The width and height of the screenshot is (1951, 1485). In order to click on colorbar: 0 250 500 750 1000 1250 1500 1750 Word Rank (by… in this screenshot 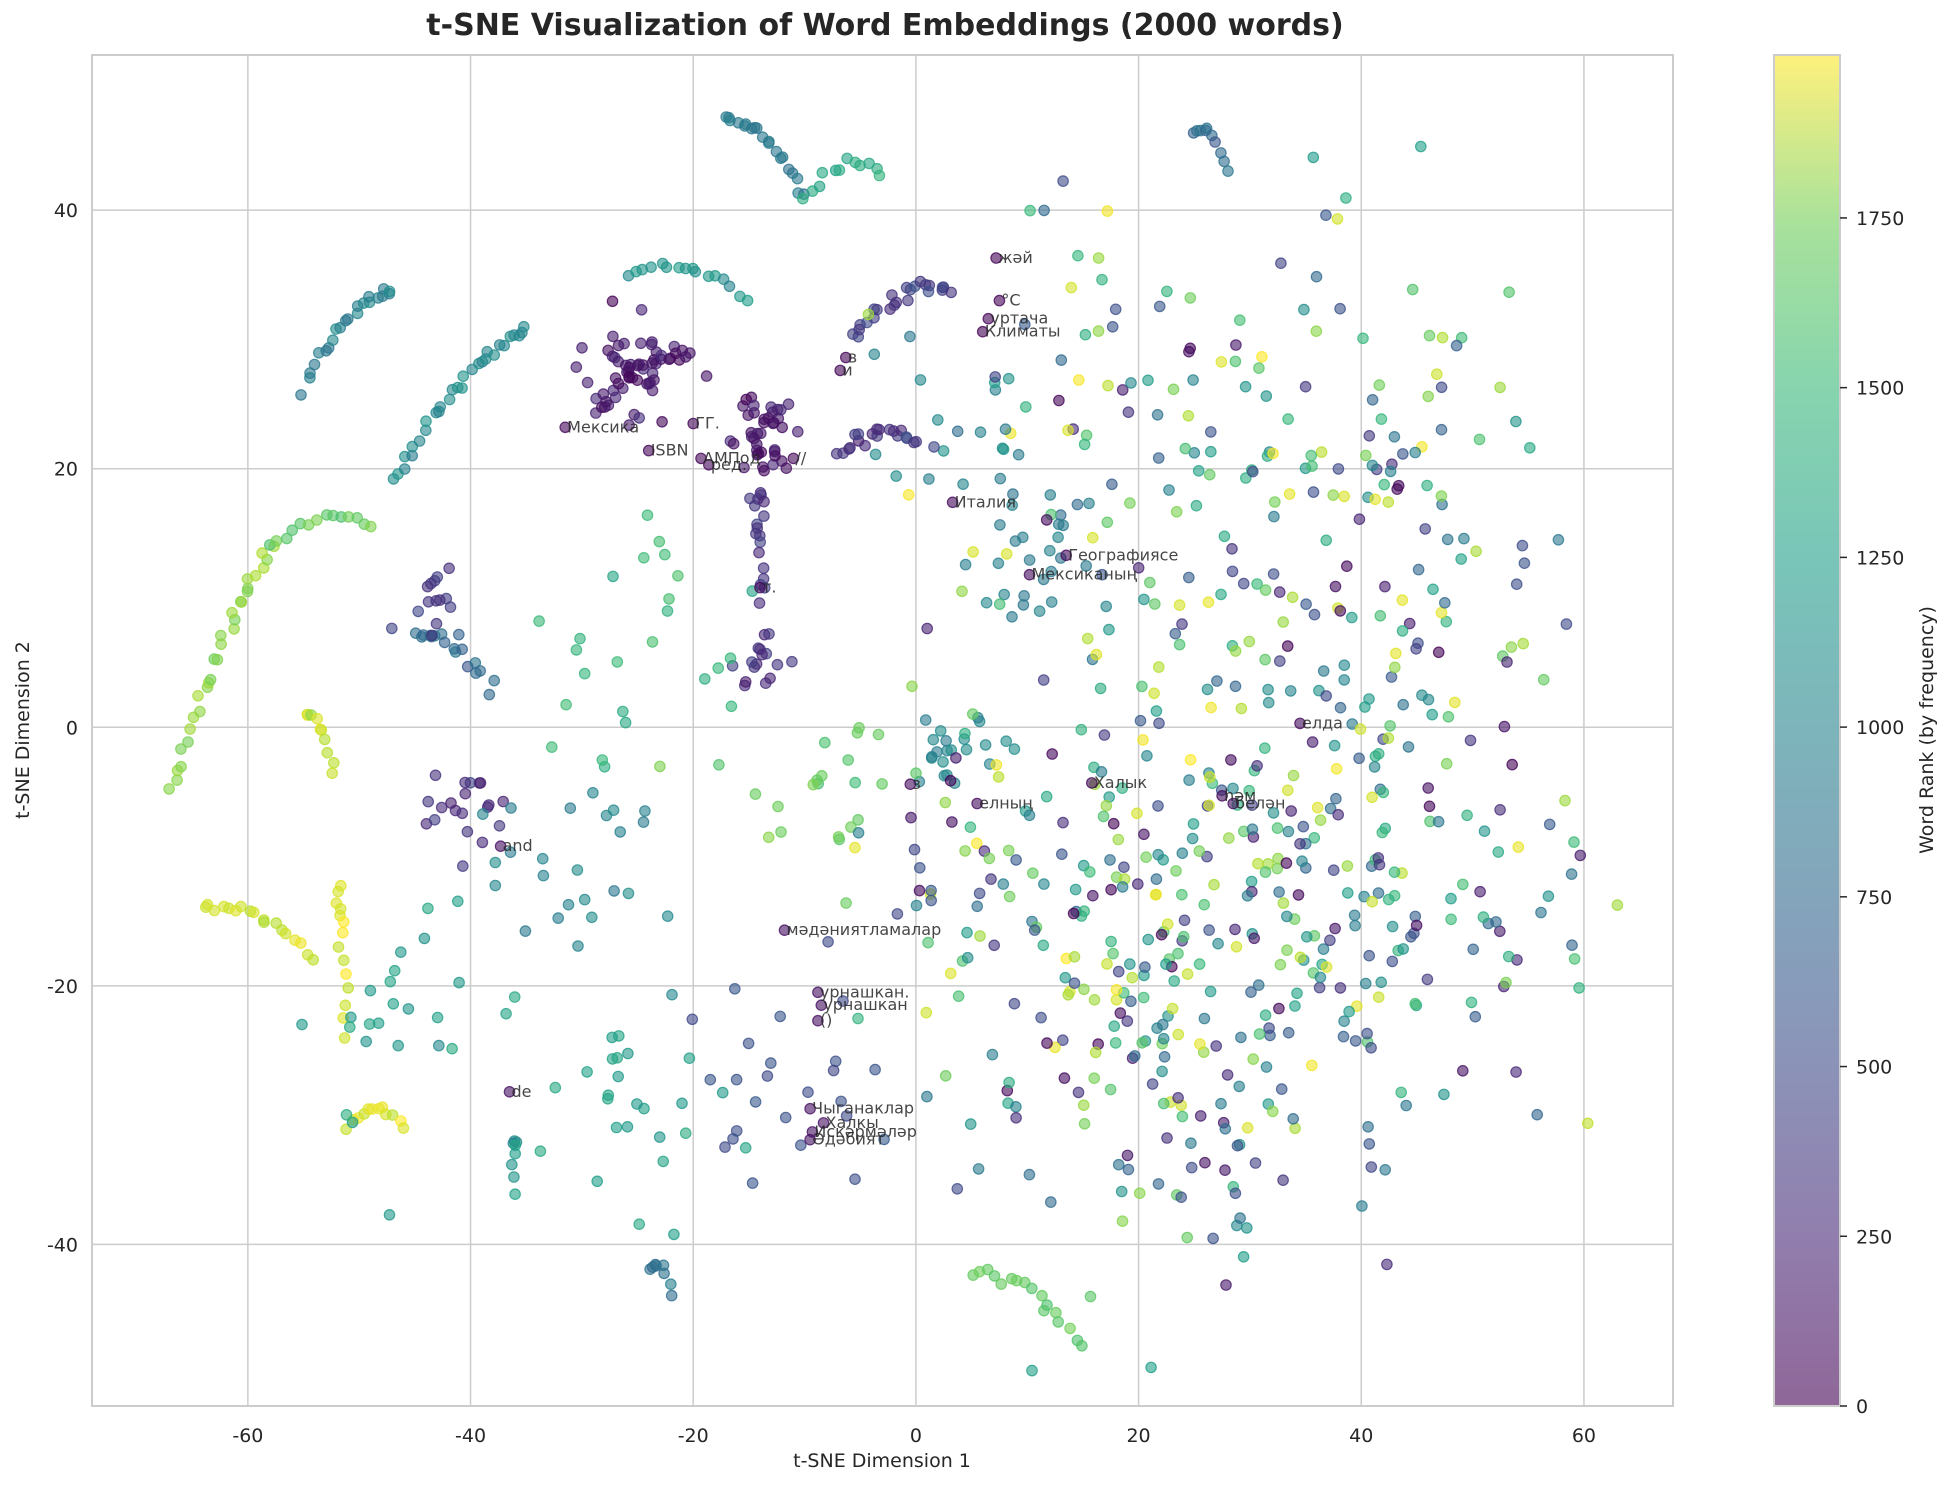, I will do `click(1855, 736)`.